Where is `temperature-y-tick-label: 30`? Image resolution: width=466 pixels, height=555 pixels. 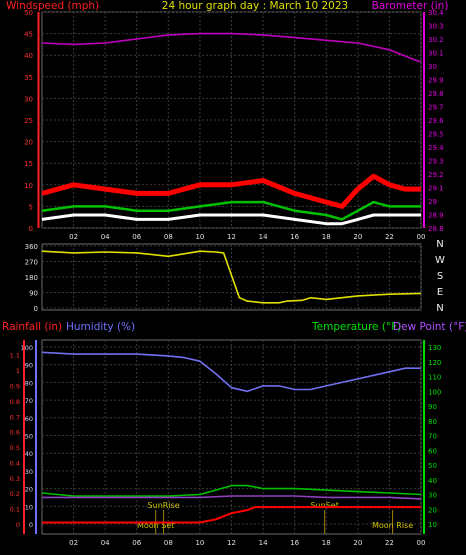 temperature-y-tick-label: 30 is located at coordinates (432, 496).